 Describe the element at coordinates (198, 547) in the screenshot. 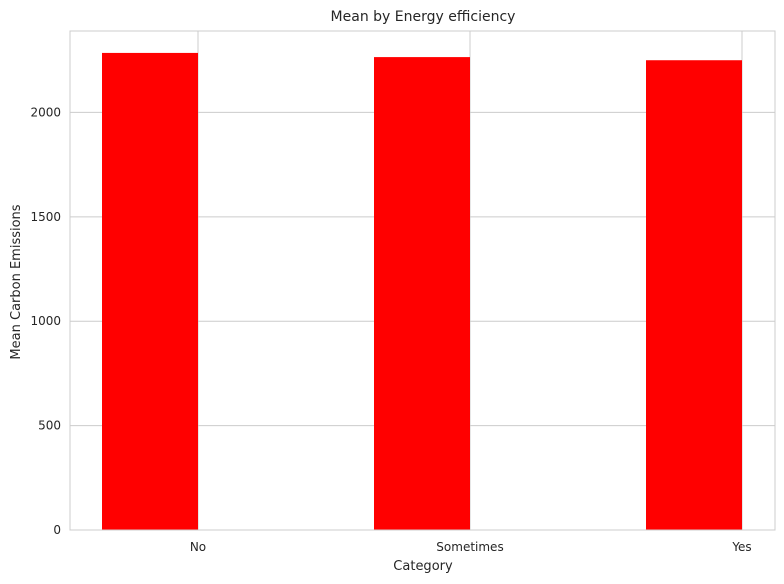

I see `x-tick-label: No` at that location.